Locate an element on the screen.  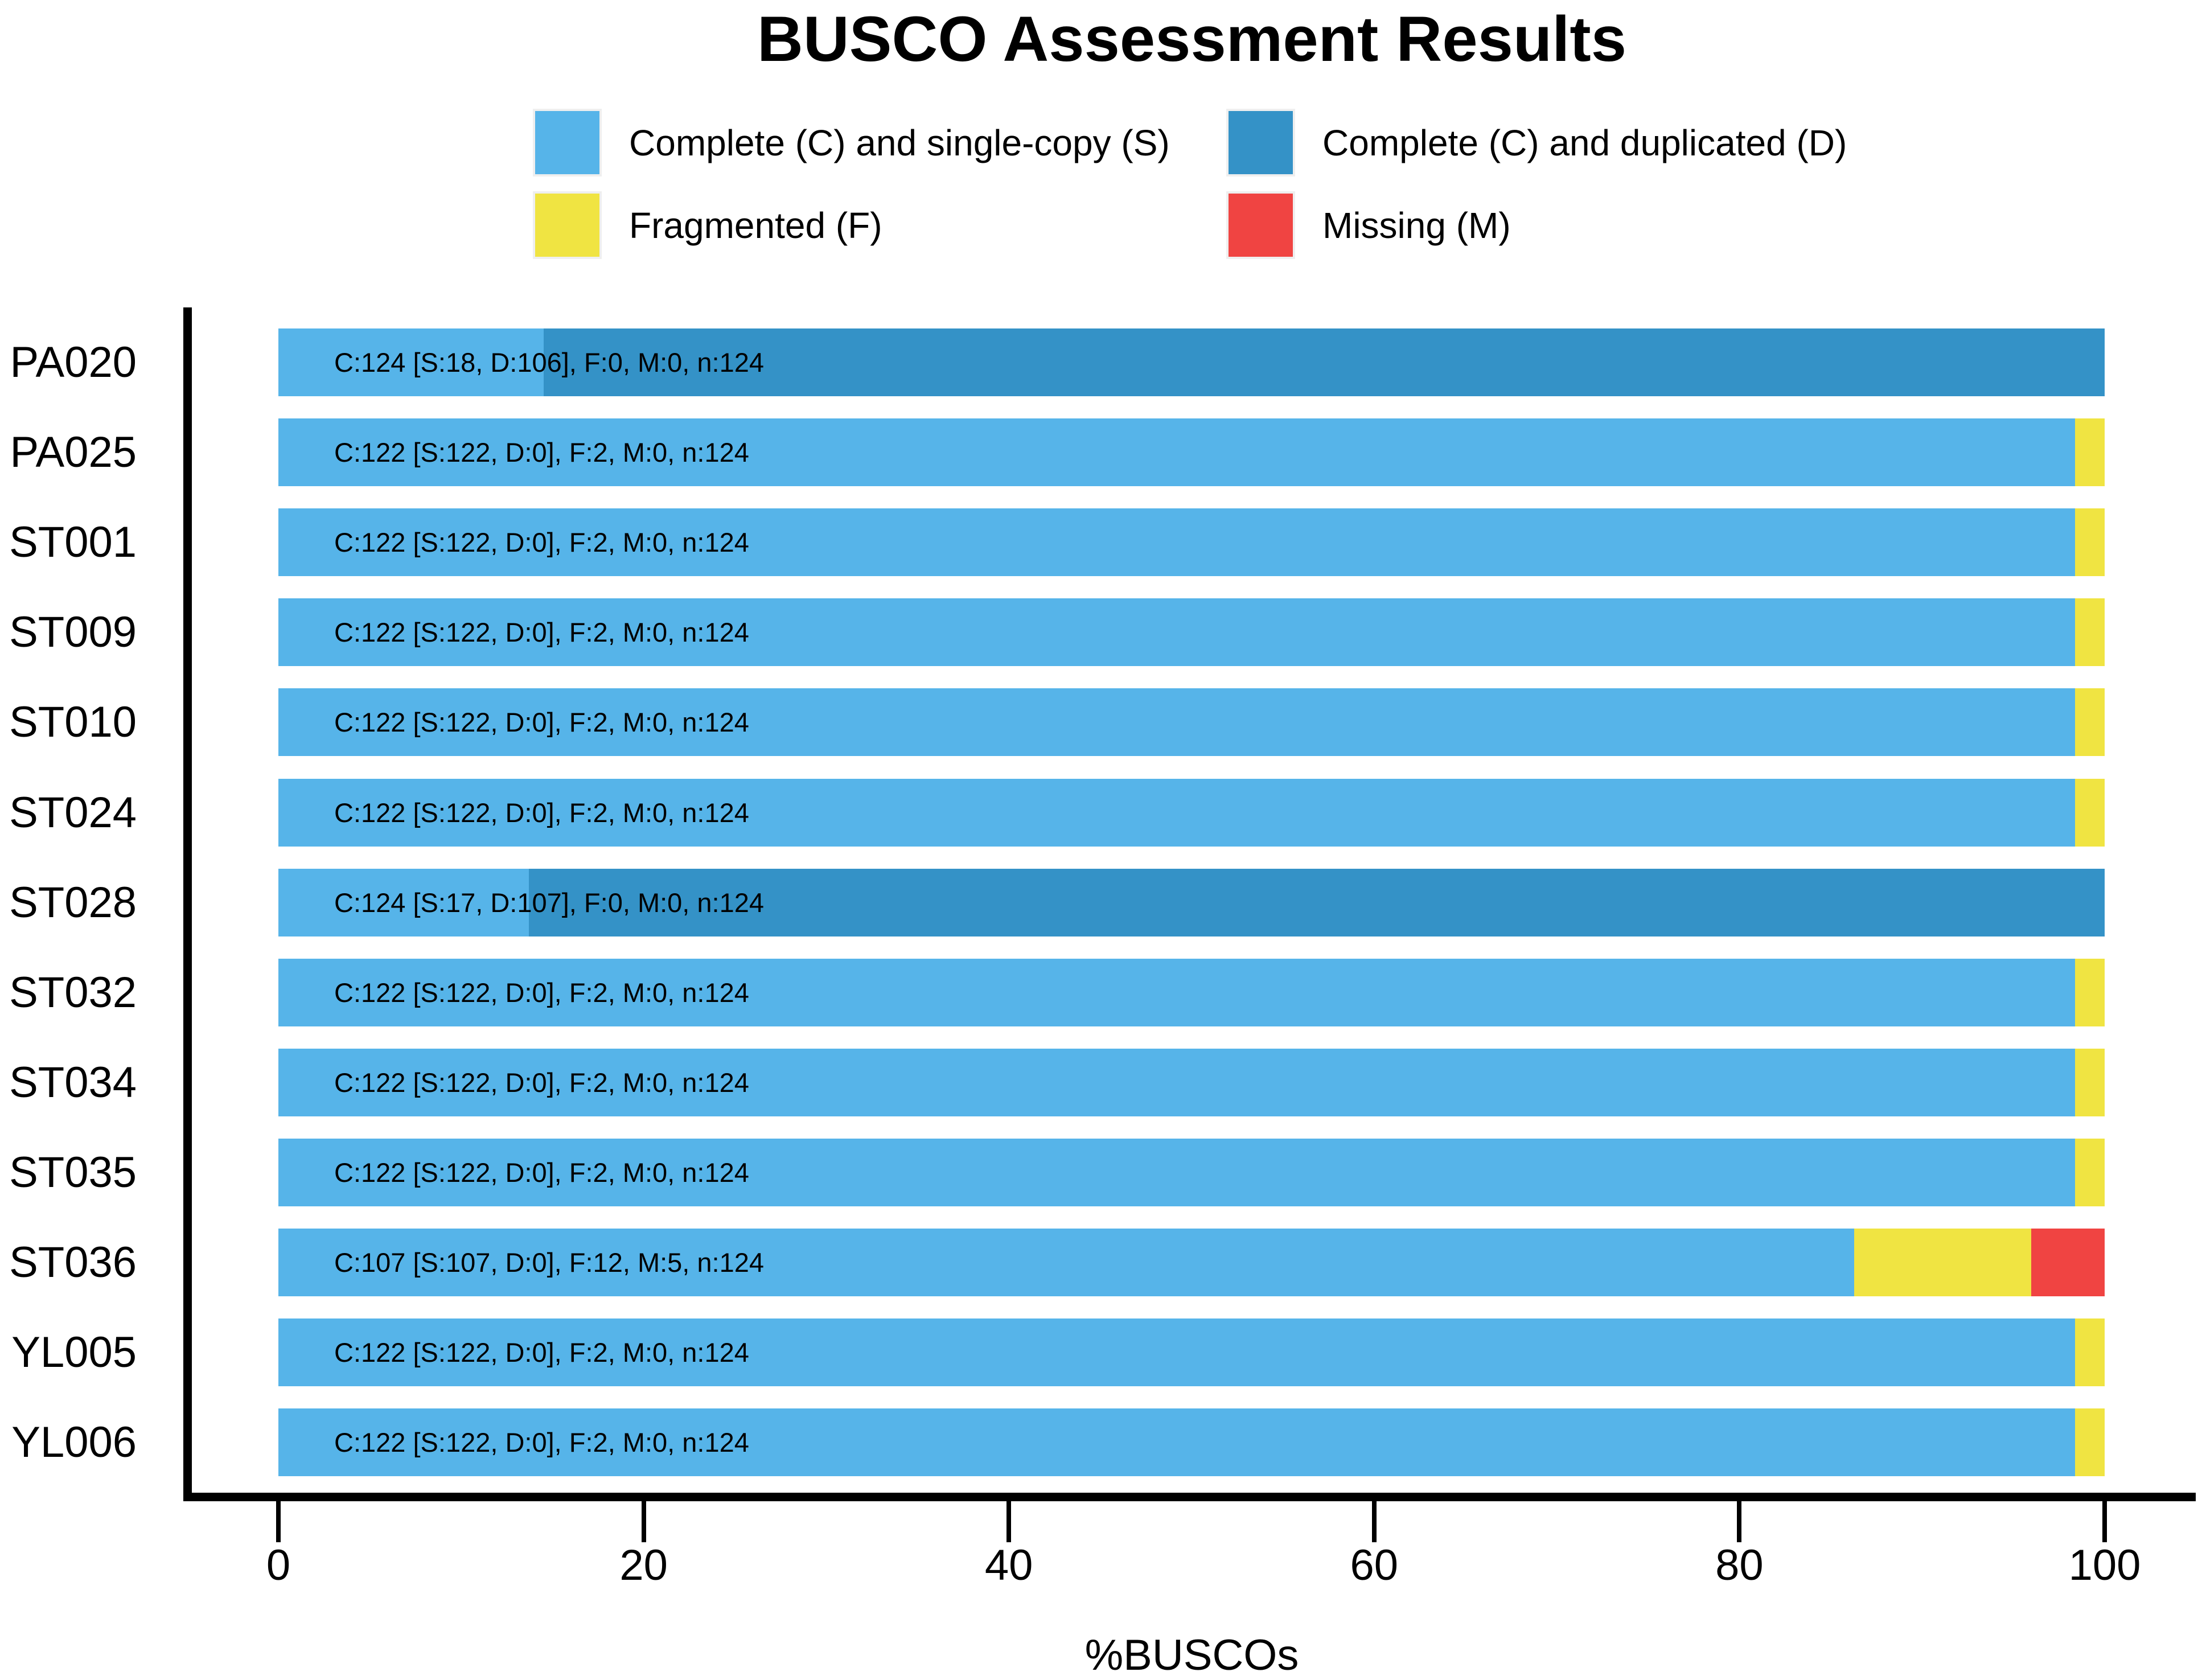
legend-label: Missing (M) is located at coordinates (1416, 225).